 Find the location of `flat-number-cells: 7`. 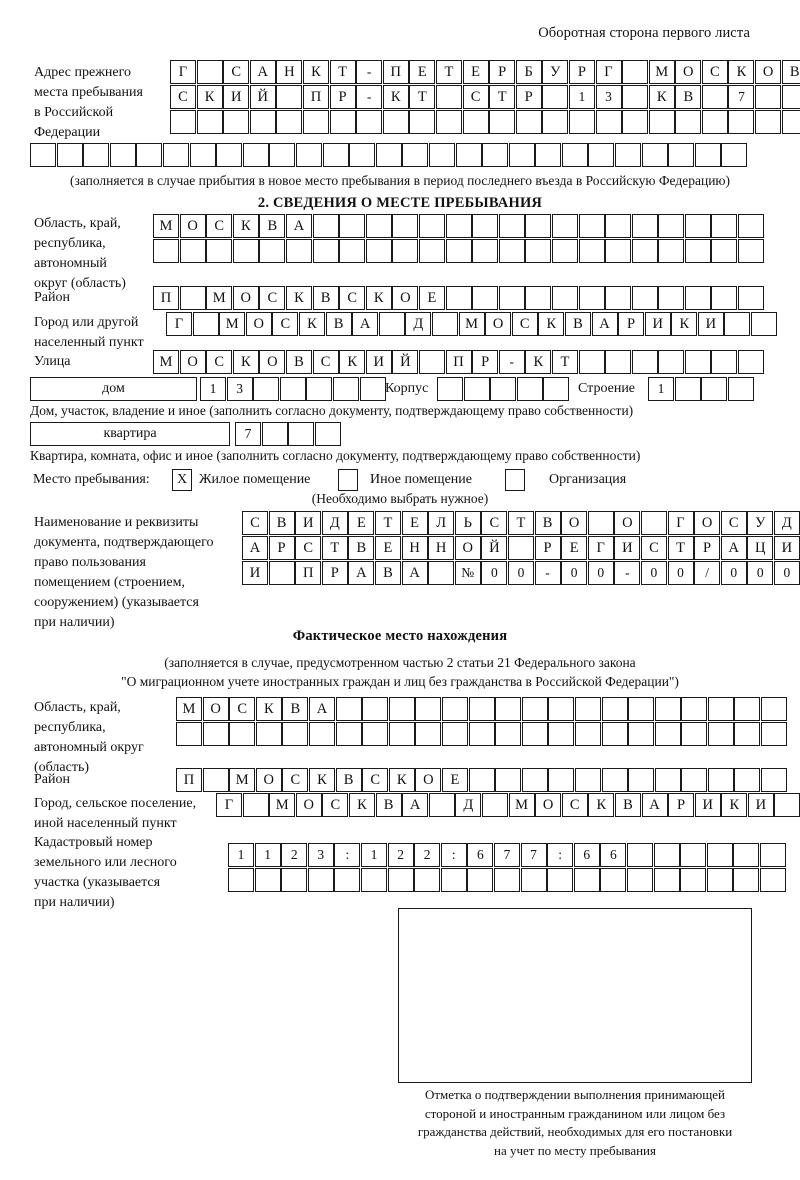

flat-number-cells: 7 is located at coordinates (288, 434).